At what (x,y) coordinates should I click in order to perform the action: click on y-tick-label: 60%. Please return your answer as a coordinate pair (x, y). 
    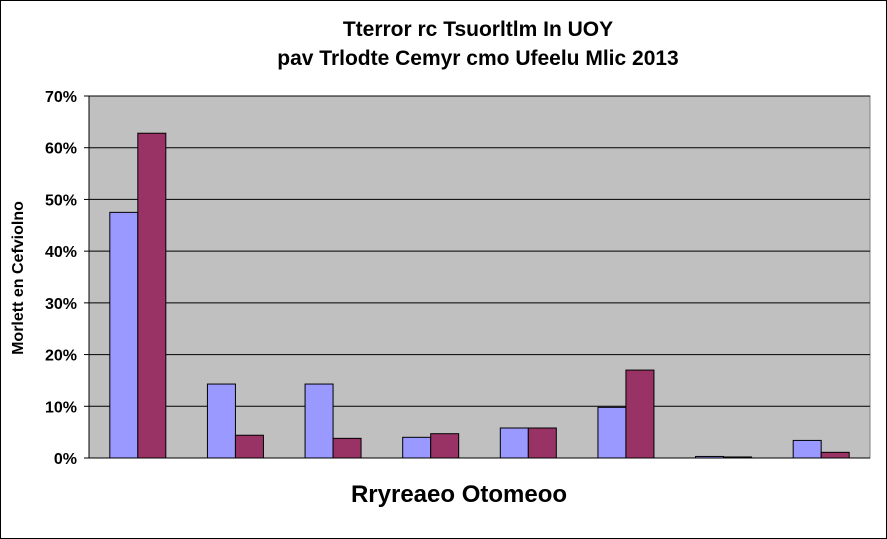
    Looking at the image, I should click on (61, 149).